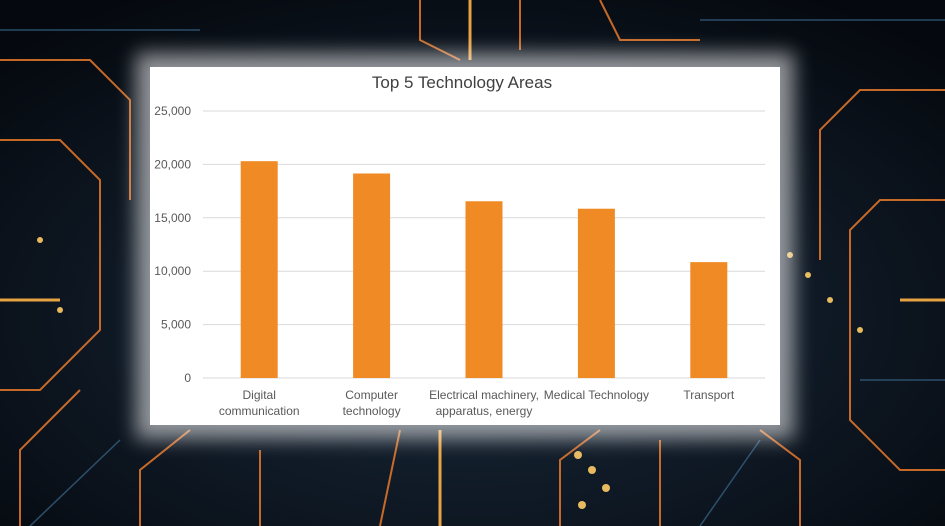 The width and height of the screenshot is (945, 526). Describe the element at coordinates (259, 403) in the screenshot. I see `x-category-label: Digital communication` at that location.